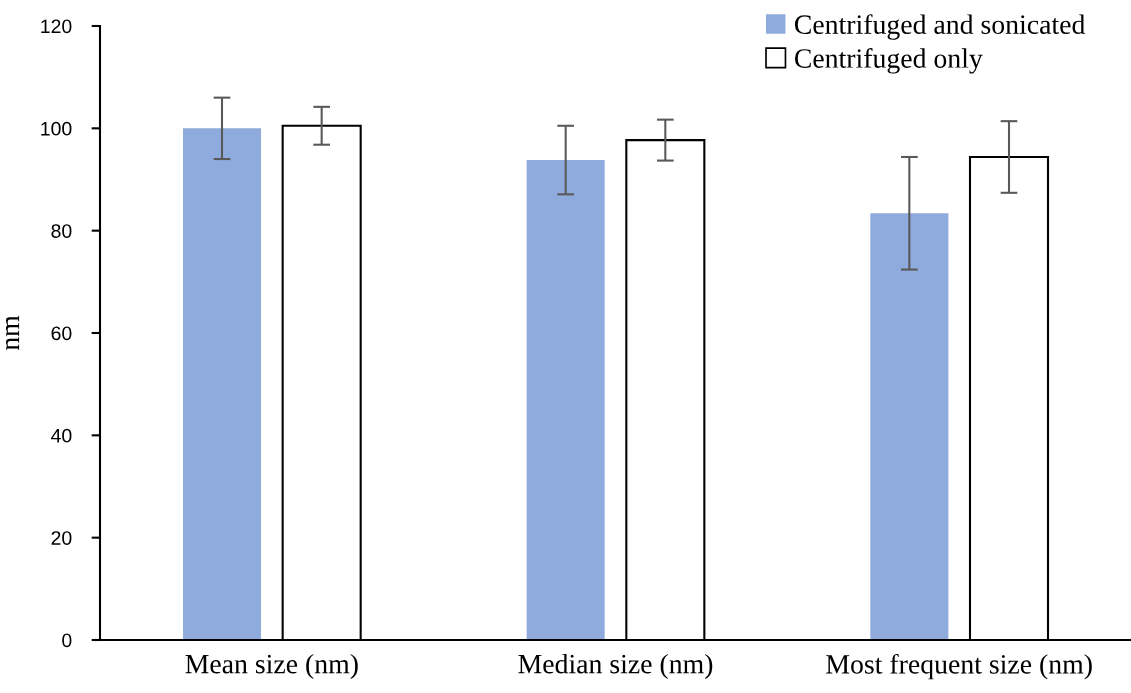  What do you see at coordinates (888, 61) in the screenshot?
I see `legend-label: Centrifuged only` at bounding box center [888, 61].